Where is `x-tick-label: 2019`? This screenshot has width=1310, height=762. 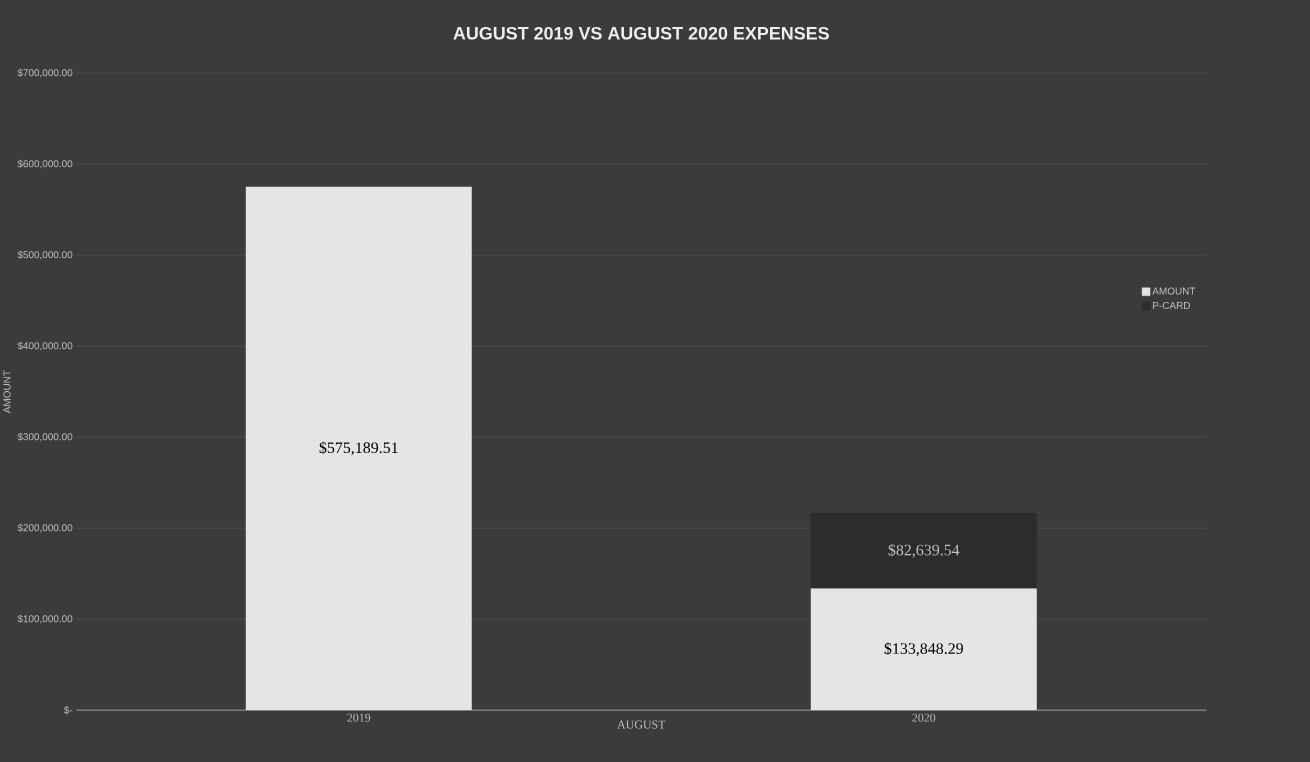 x-tick-label: 2019 is located at coordinates (359, 717).